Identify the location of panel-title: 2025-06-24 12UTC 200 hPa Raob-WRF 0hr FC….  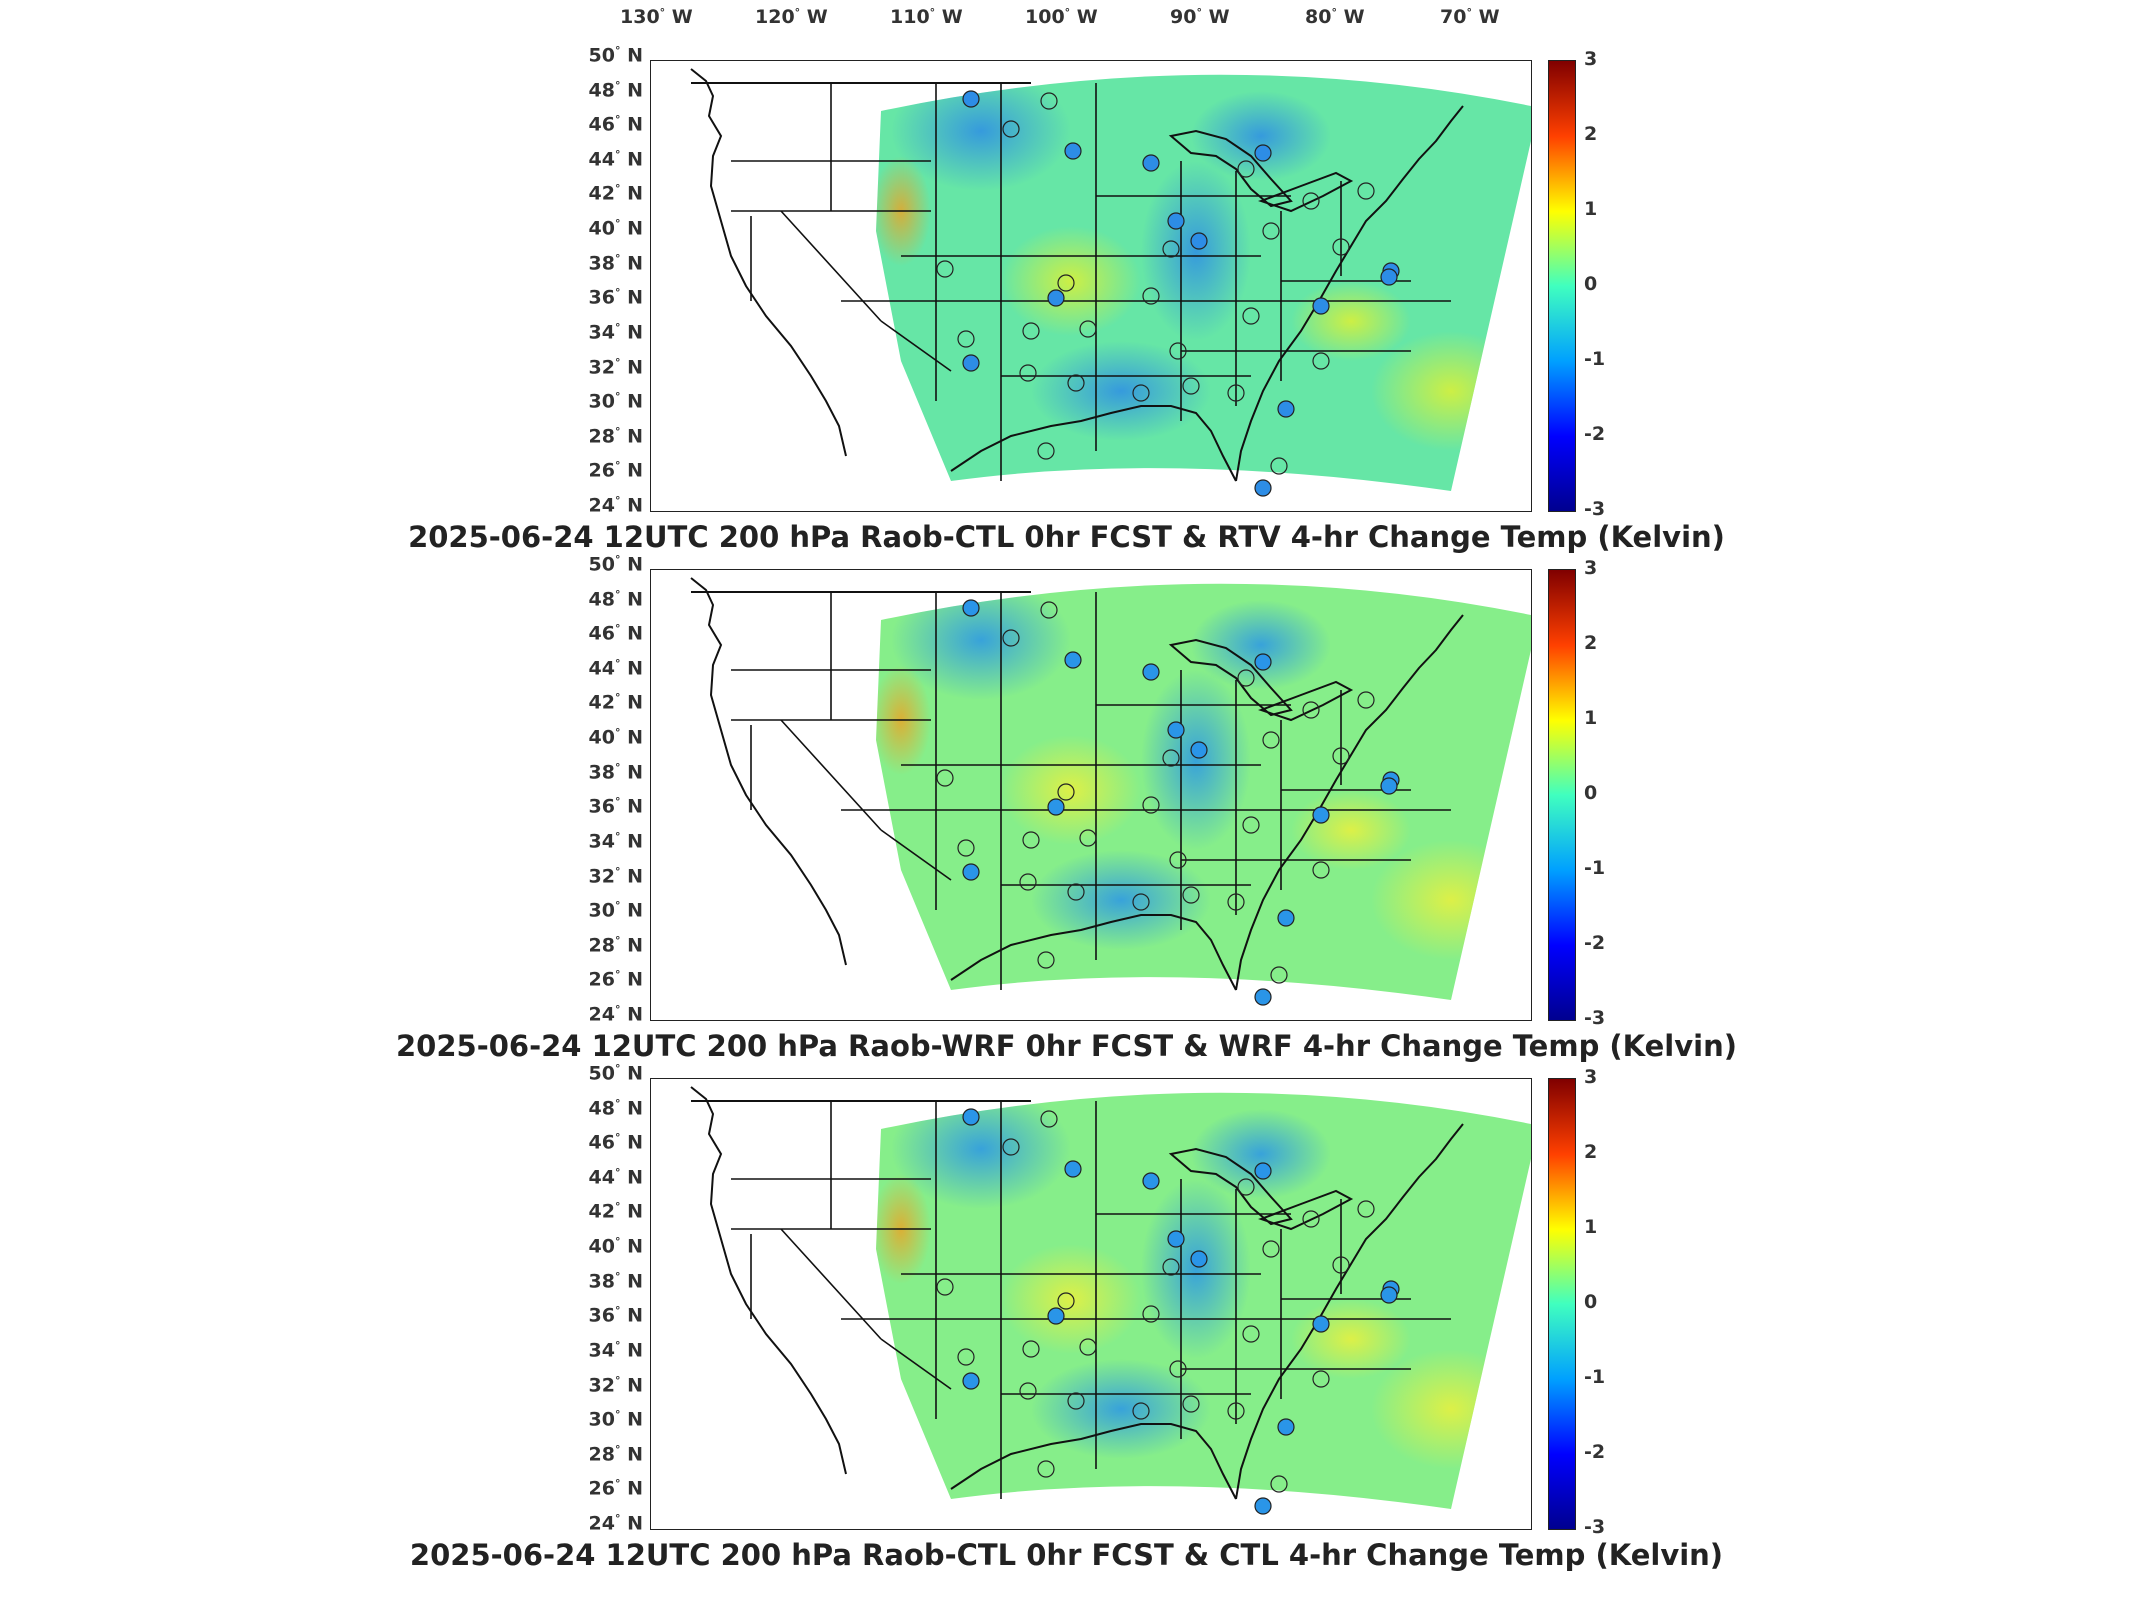
(1066, 1046).